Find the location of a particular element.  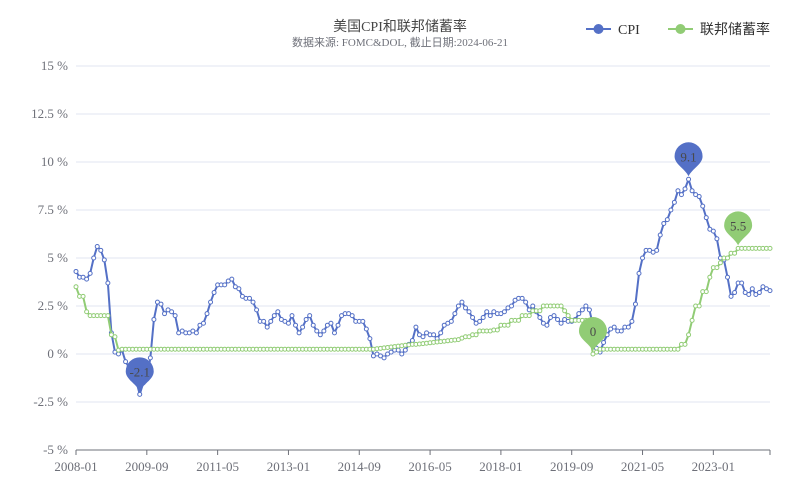

chart-subtitle: 数据来源: FOMC&DOL, 截止日期:2024-06-21 is located at coordinates (400, 42).